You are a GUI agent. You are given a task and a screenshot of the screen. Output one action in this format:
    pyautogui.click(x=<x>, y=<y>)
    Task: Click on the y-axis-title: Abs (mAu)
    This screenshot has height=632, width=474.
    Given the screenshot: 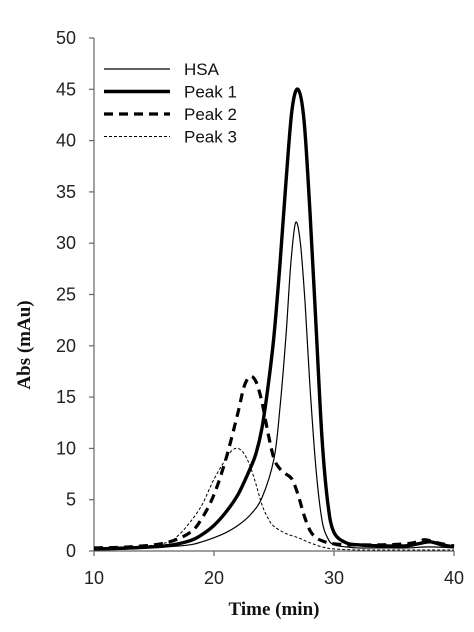 What is the action you would take?
    pyautogui.click(x=24, y=344)
    